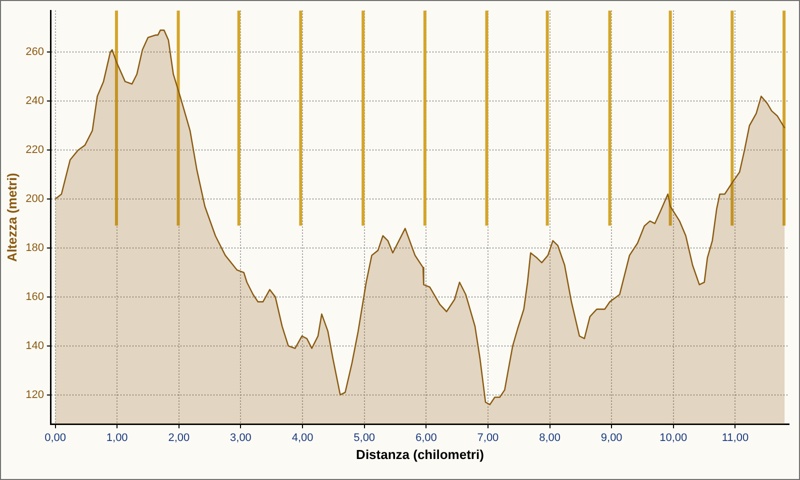 The width and height of the screenshot is (800, 480). Describe the element at coordinates (735, 438) in the screenshot. I see `x-tick-label: 11,00` at that location.